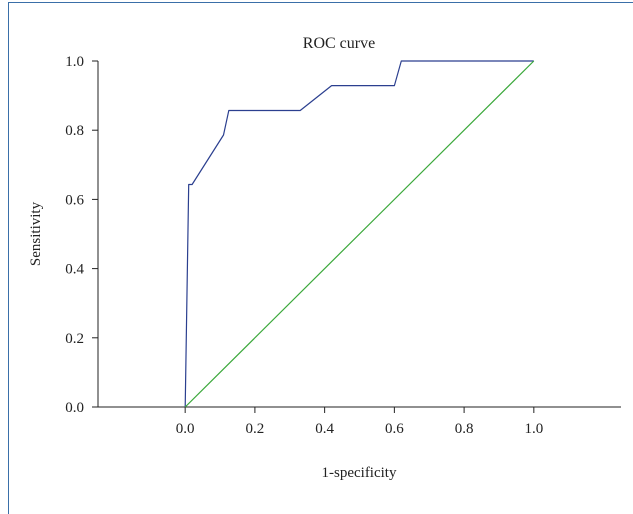 The height and width of the screenshot is (514, 633). Describe the element at coordinates (74, 200) in the screenshot. I see `y-tick-label: 0.6` at that location.